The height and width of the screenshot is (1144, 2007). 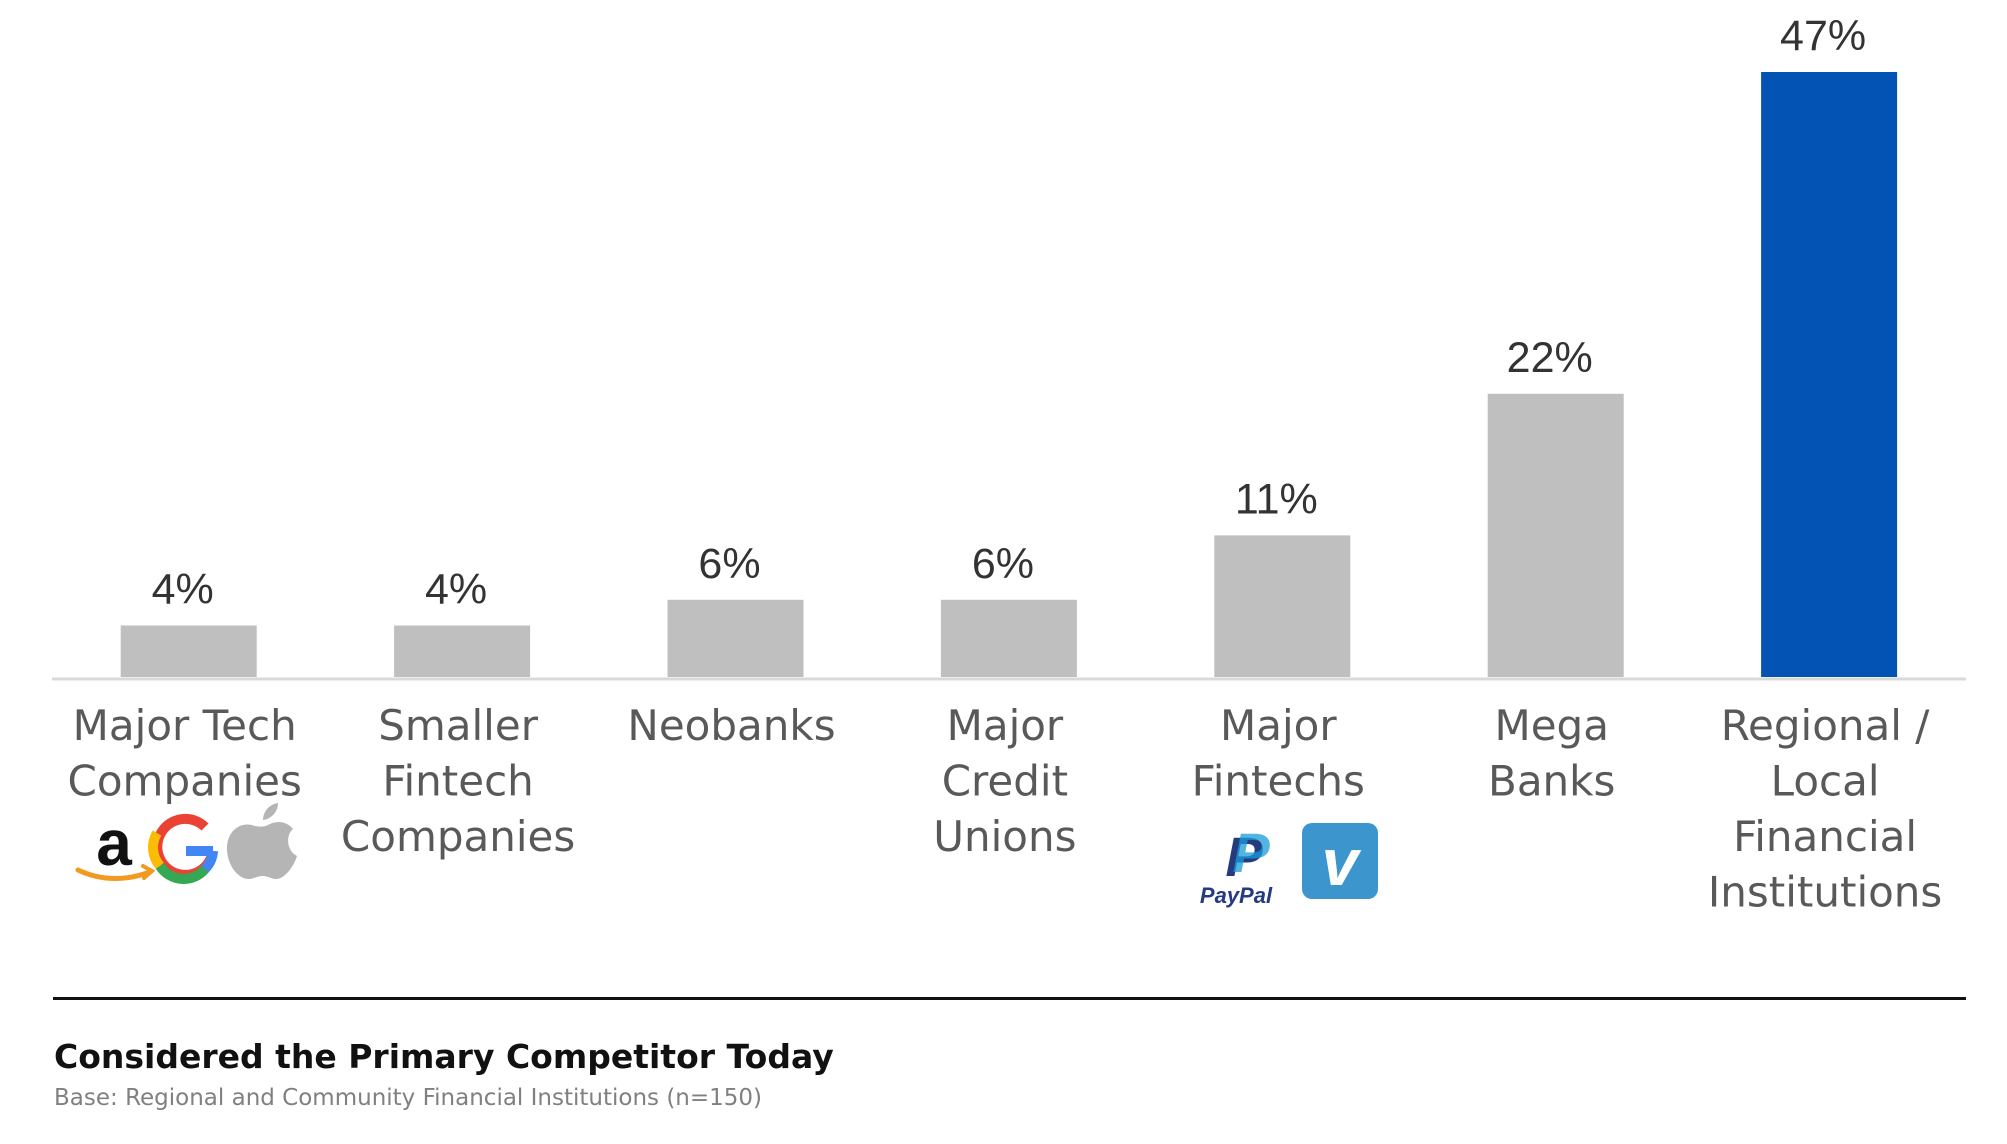 I want to click on amazon-logo: a, so click(x=115, y=844).